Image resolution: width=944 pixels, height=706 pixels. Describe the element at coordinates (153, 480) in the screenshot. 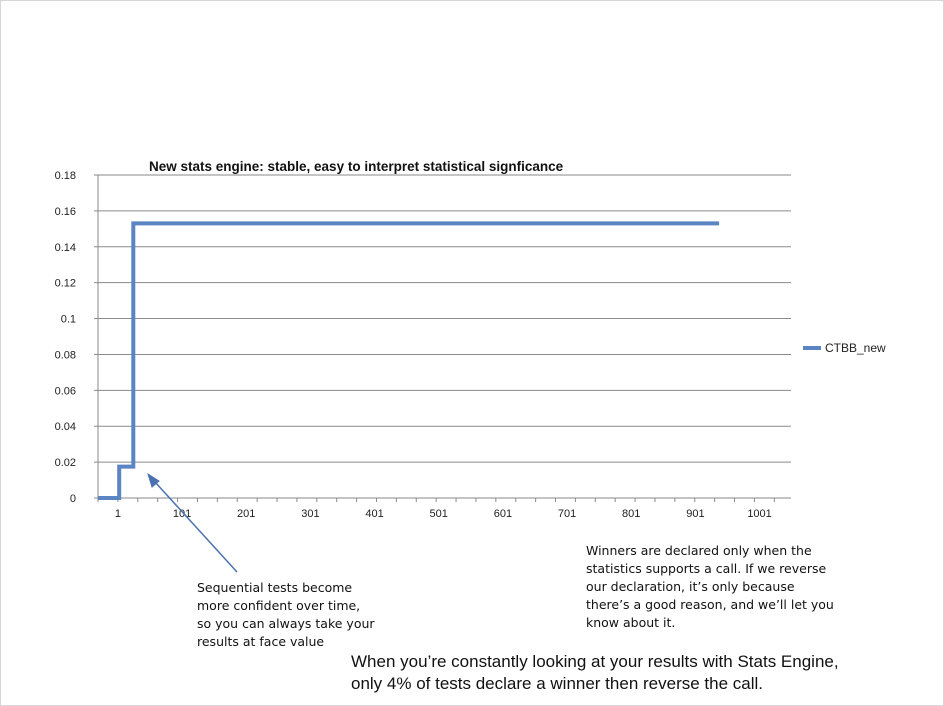

I see `annotation-arrow-head` at that location.